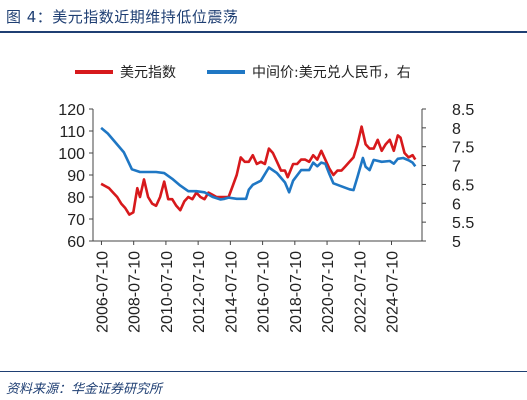 The image size is (527, 400). I want to click on x-tick-label: 2014-07-10, so click(231, 292).